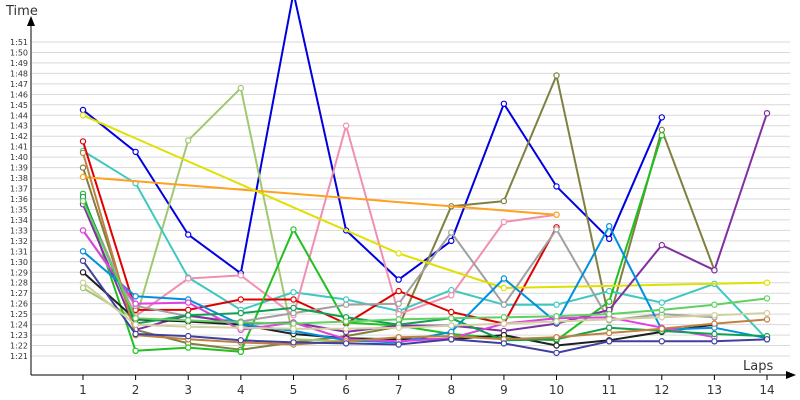 This screenshot has width=800, height=400. Describe the element at coordinates (19, 325) in the screenshot. I see `y-tick-label: 1:24` at that location.